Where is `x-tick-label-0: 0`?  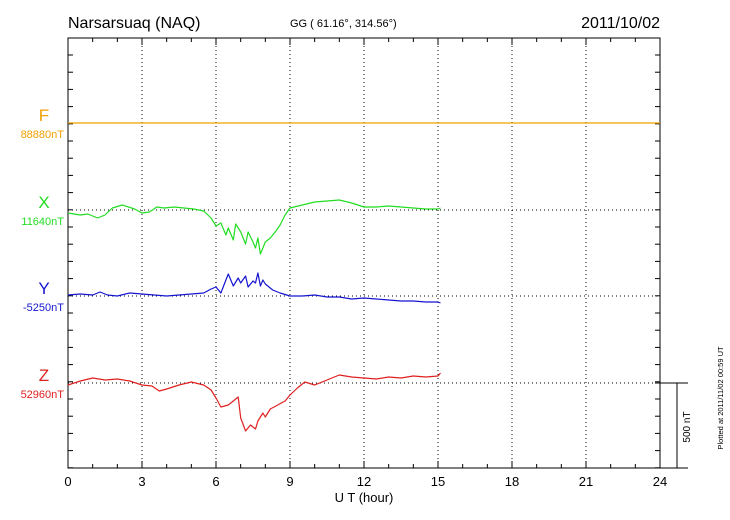 x-tick-label-0: 0 is located at coordinates (67, 481).